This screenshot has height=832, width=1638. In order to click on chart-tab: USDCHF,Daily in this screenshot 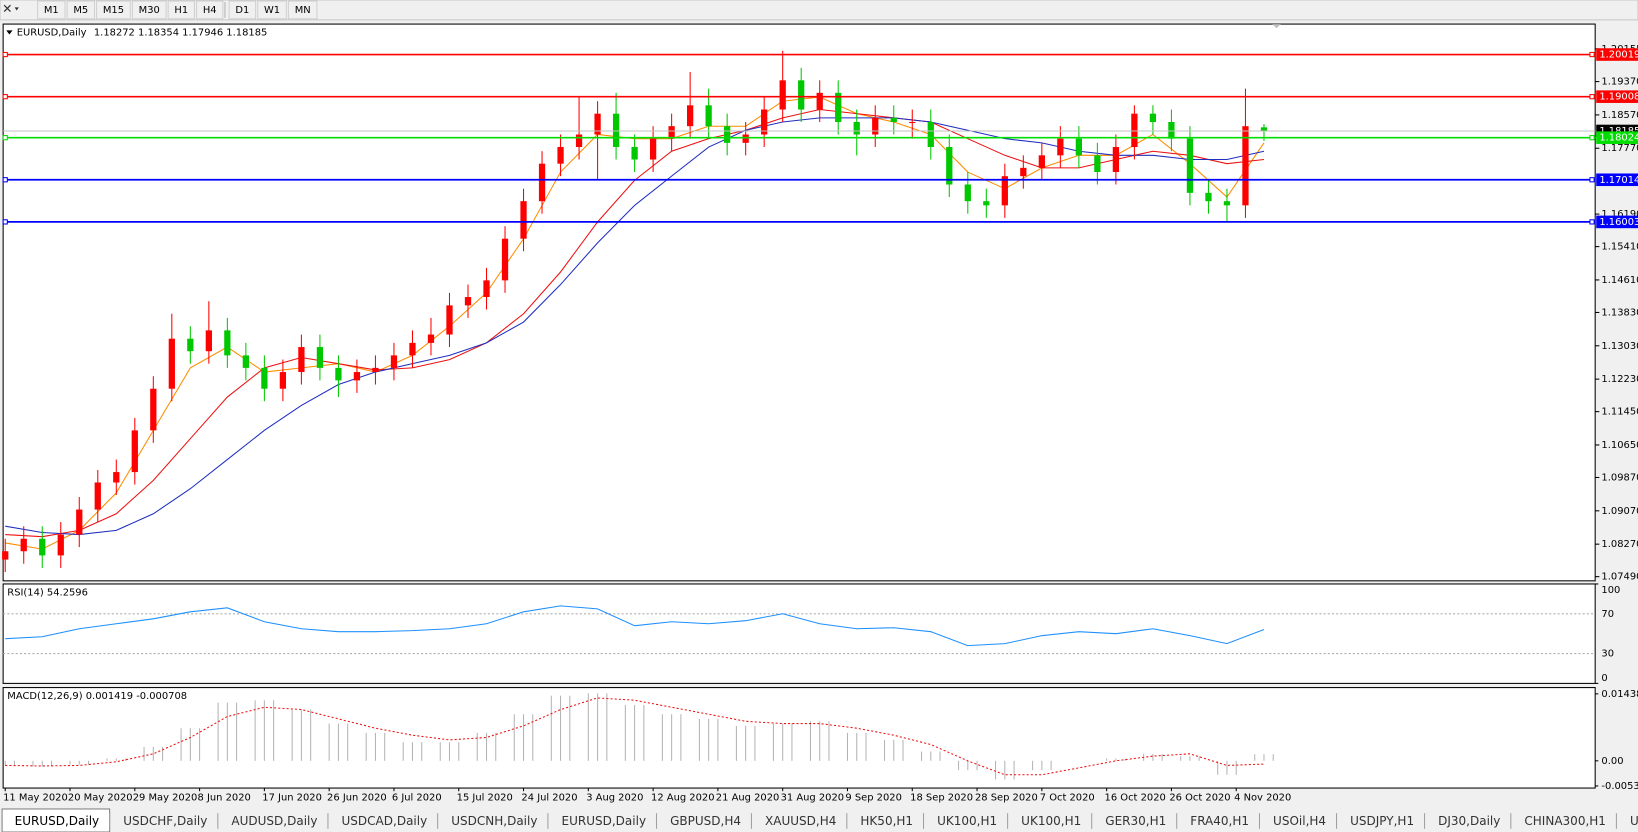, I will do `click(164, 820)`.